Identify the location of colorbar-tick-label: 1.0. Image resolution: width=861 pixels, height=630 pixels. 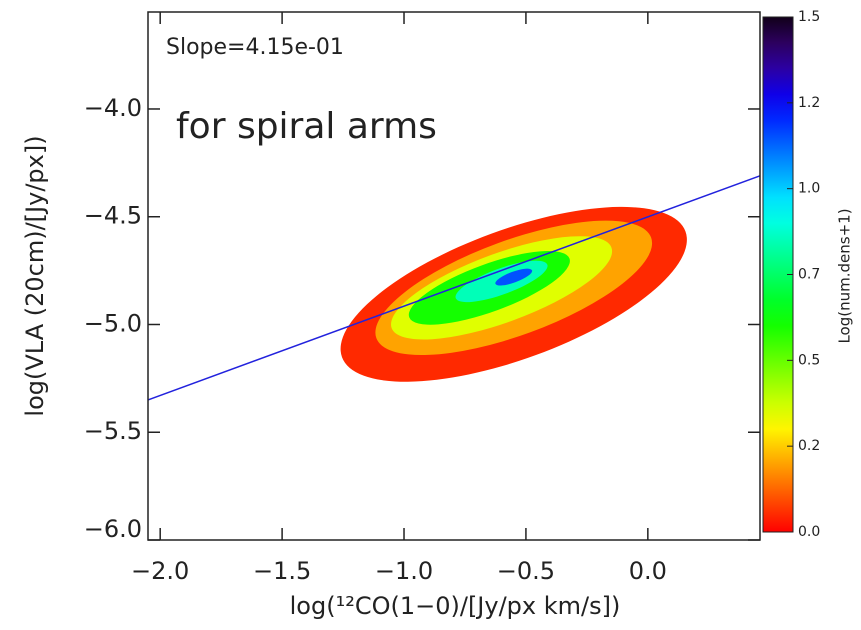
(809, 189).